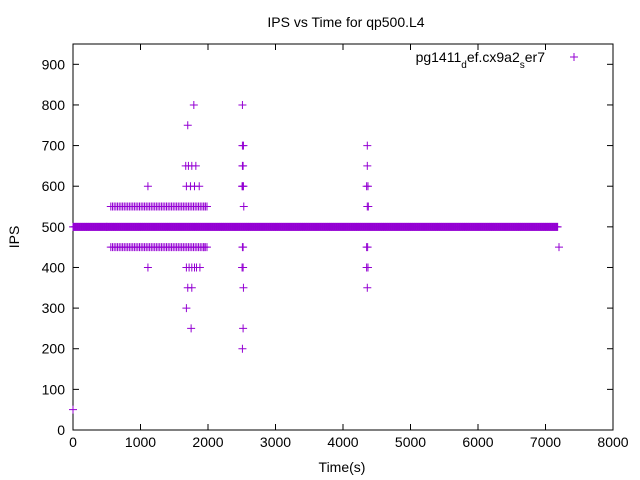 The height and width of the screenshot is (480, 640). I want to click on y-tick-label: 0, so click(61, 430).